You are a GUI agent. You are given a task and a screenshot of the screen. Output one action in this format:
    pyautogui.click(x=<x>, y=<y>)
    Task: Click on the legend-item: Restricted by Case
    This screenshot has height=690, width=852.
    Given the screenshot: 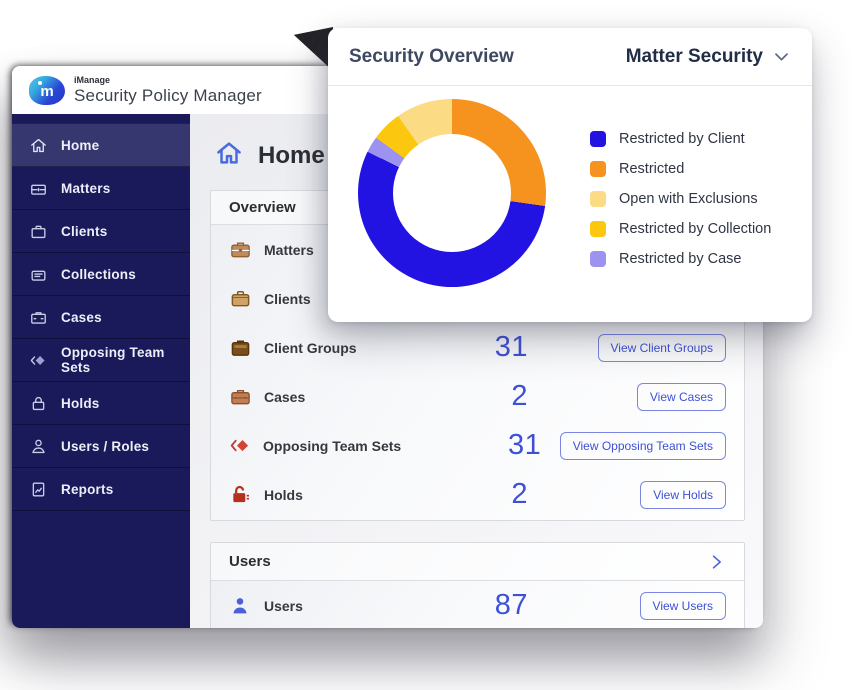 What is the action you would take?
    pyautogui.click(x=680, y=259)
    